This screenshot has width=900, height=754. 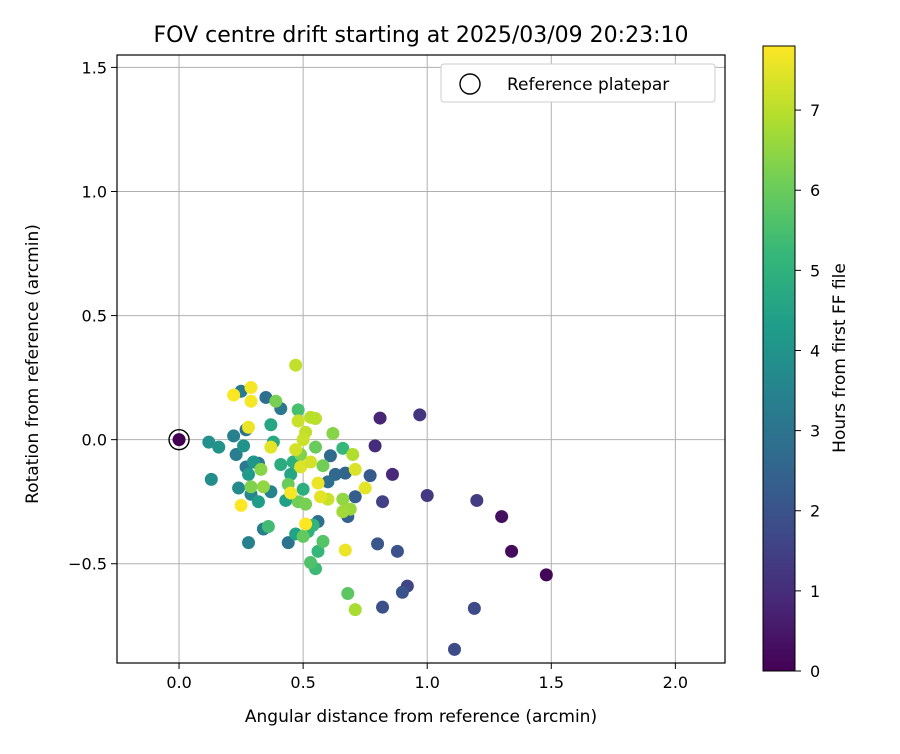 What do you see at coordinates (840, 358) in the screenshot?
I see `colorbar-label: Hours from first FF file` at bounding box center [840, 358].